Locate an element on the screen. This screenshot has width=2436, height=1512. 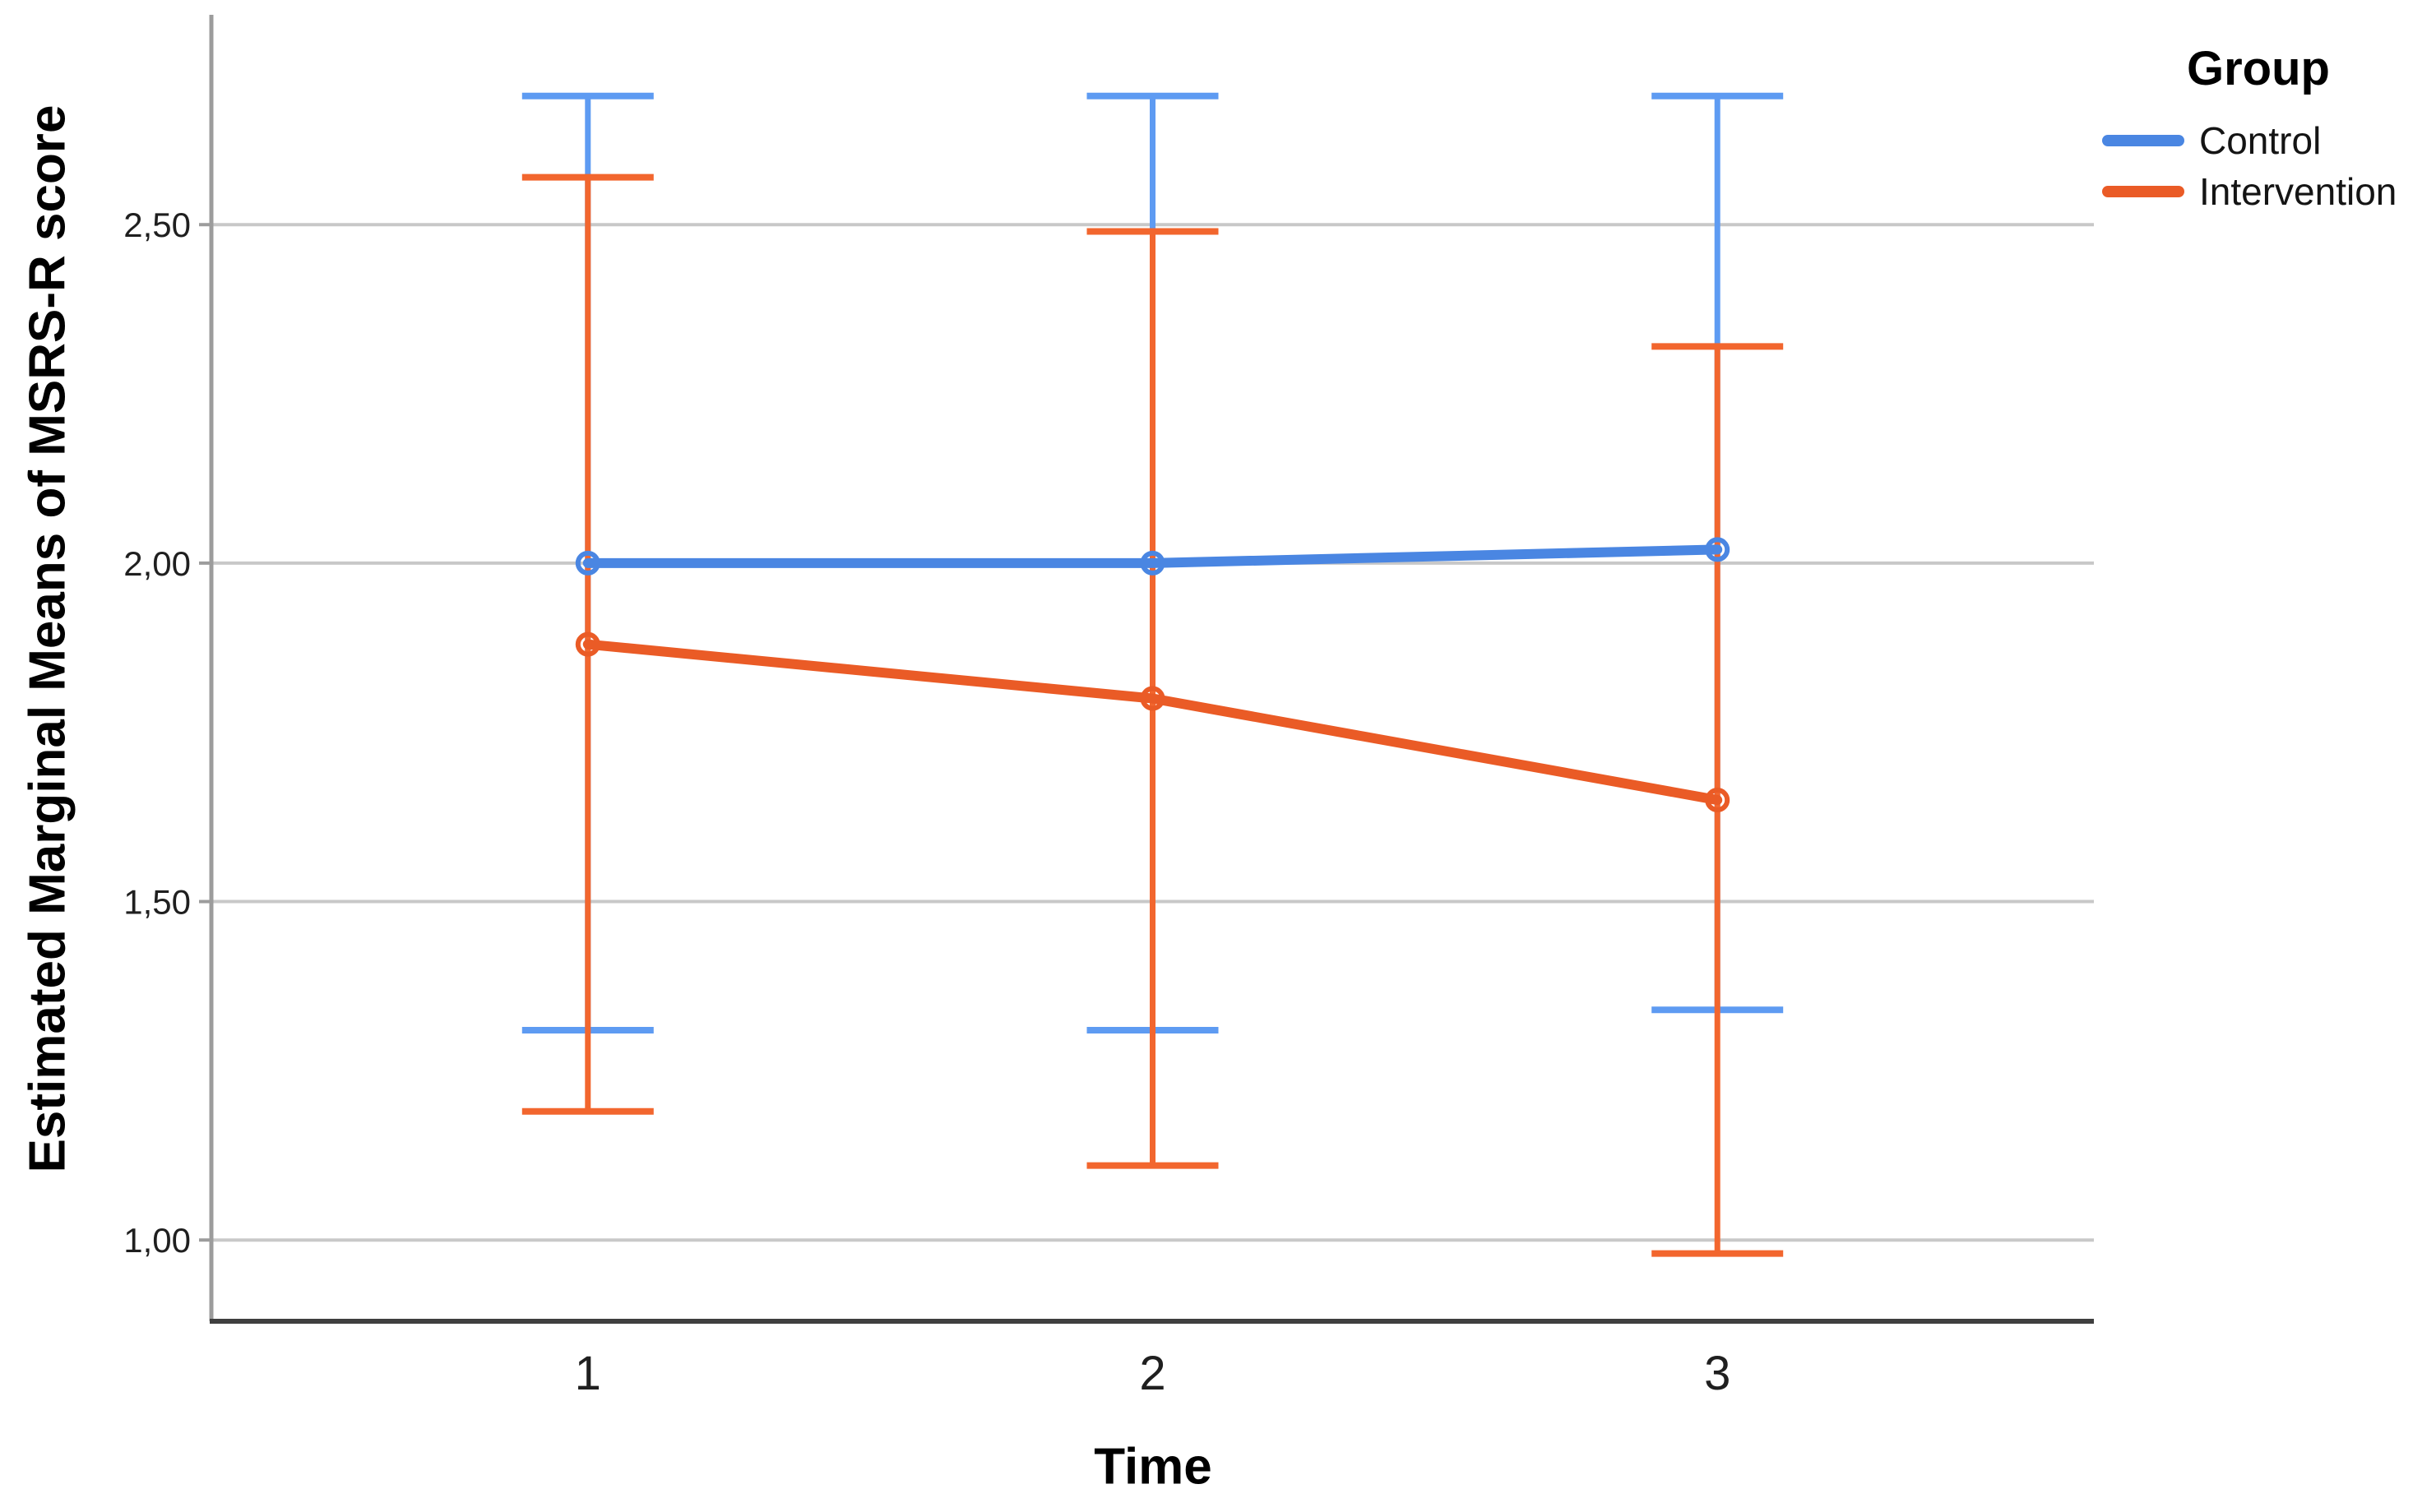
legend-item-intervention: Intervention is located at coordinates (2258, 191).